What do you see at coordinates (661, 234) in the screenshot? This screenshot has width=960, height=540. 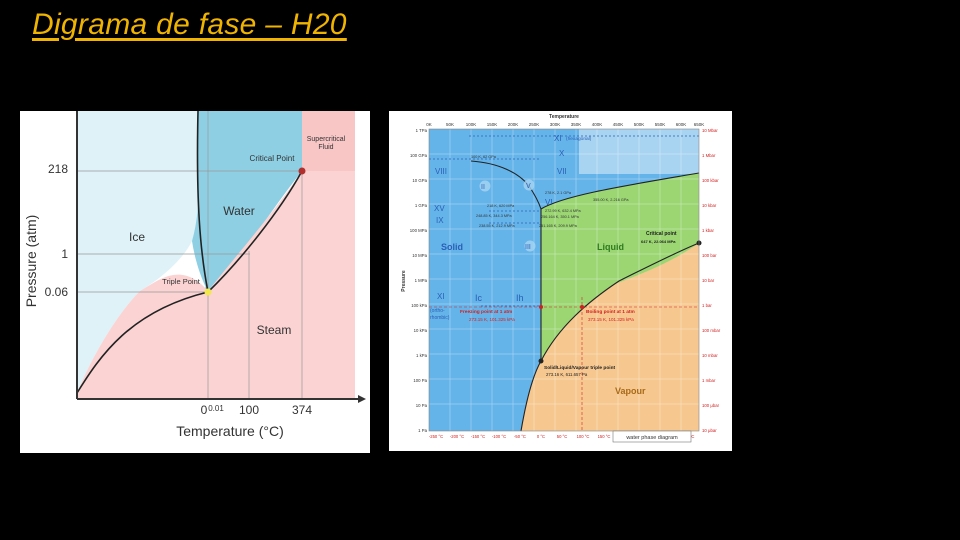 I see `critical-point-title: Critical point` at bounding box center [661, 234].